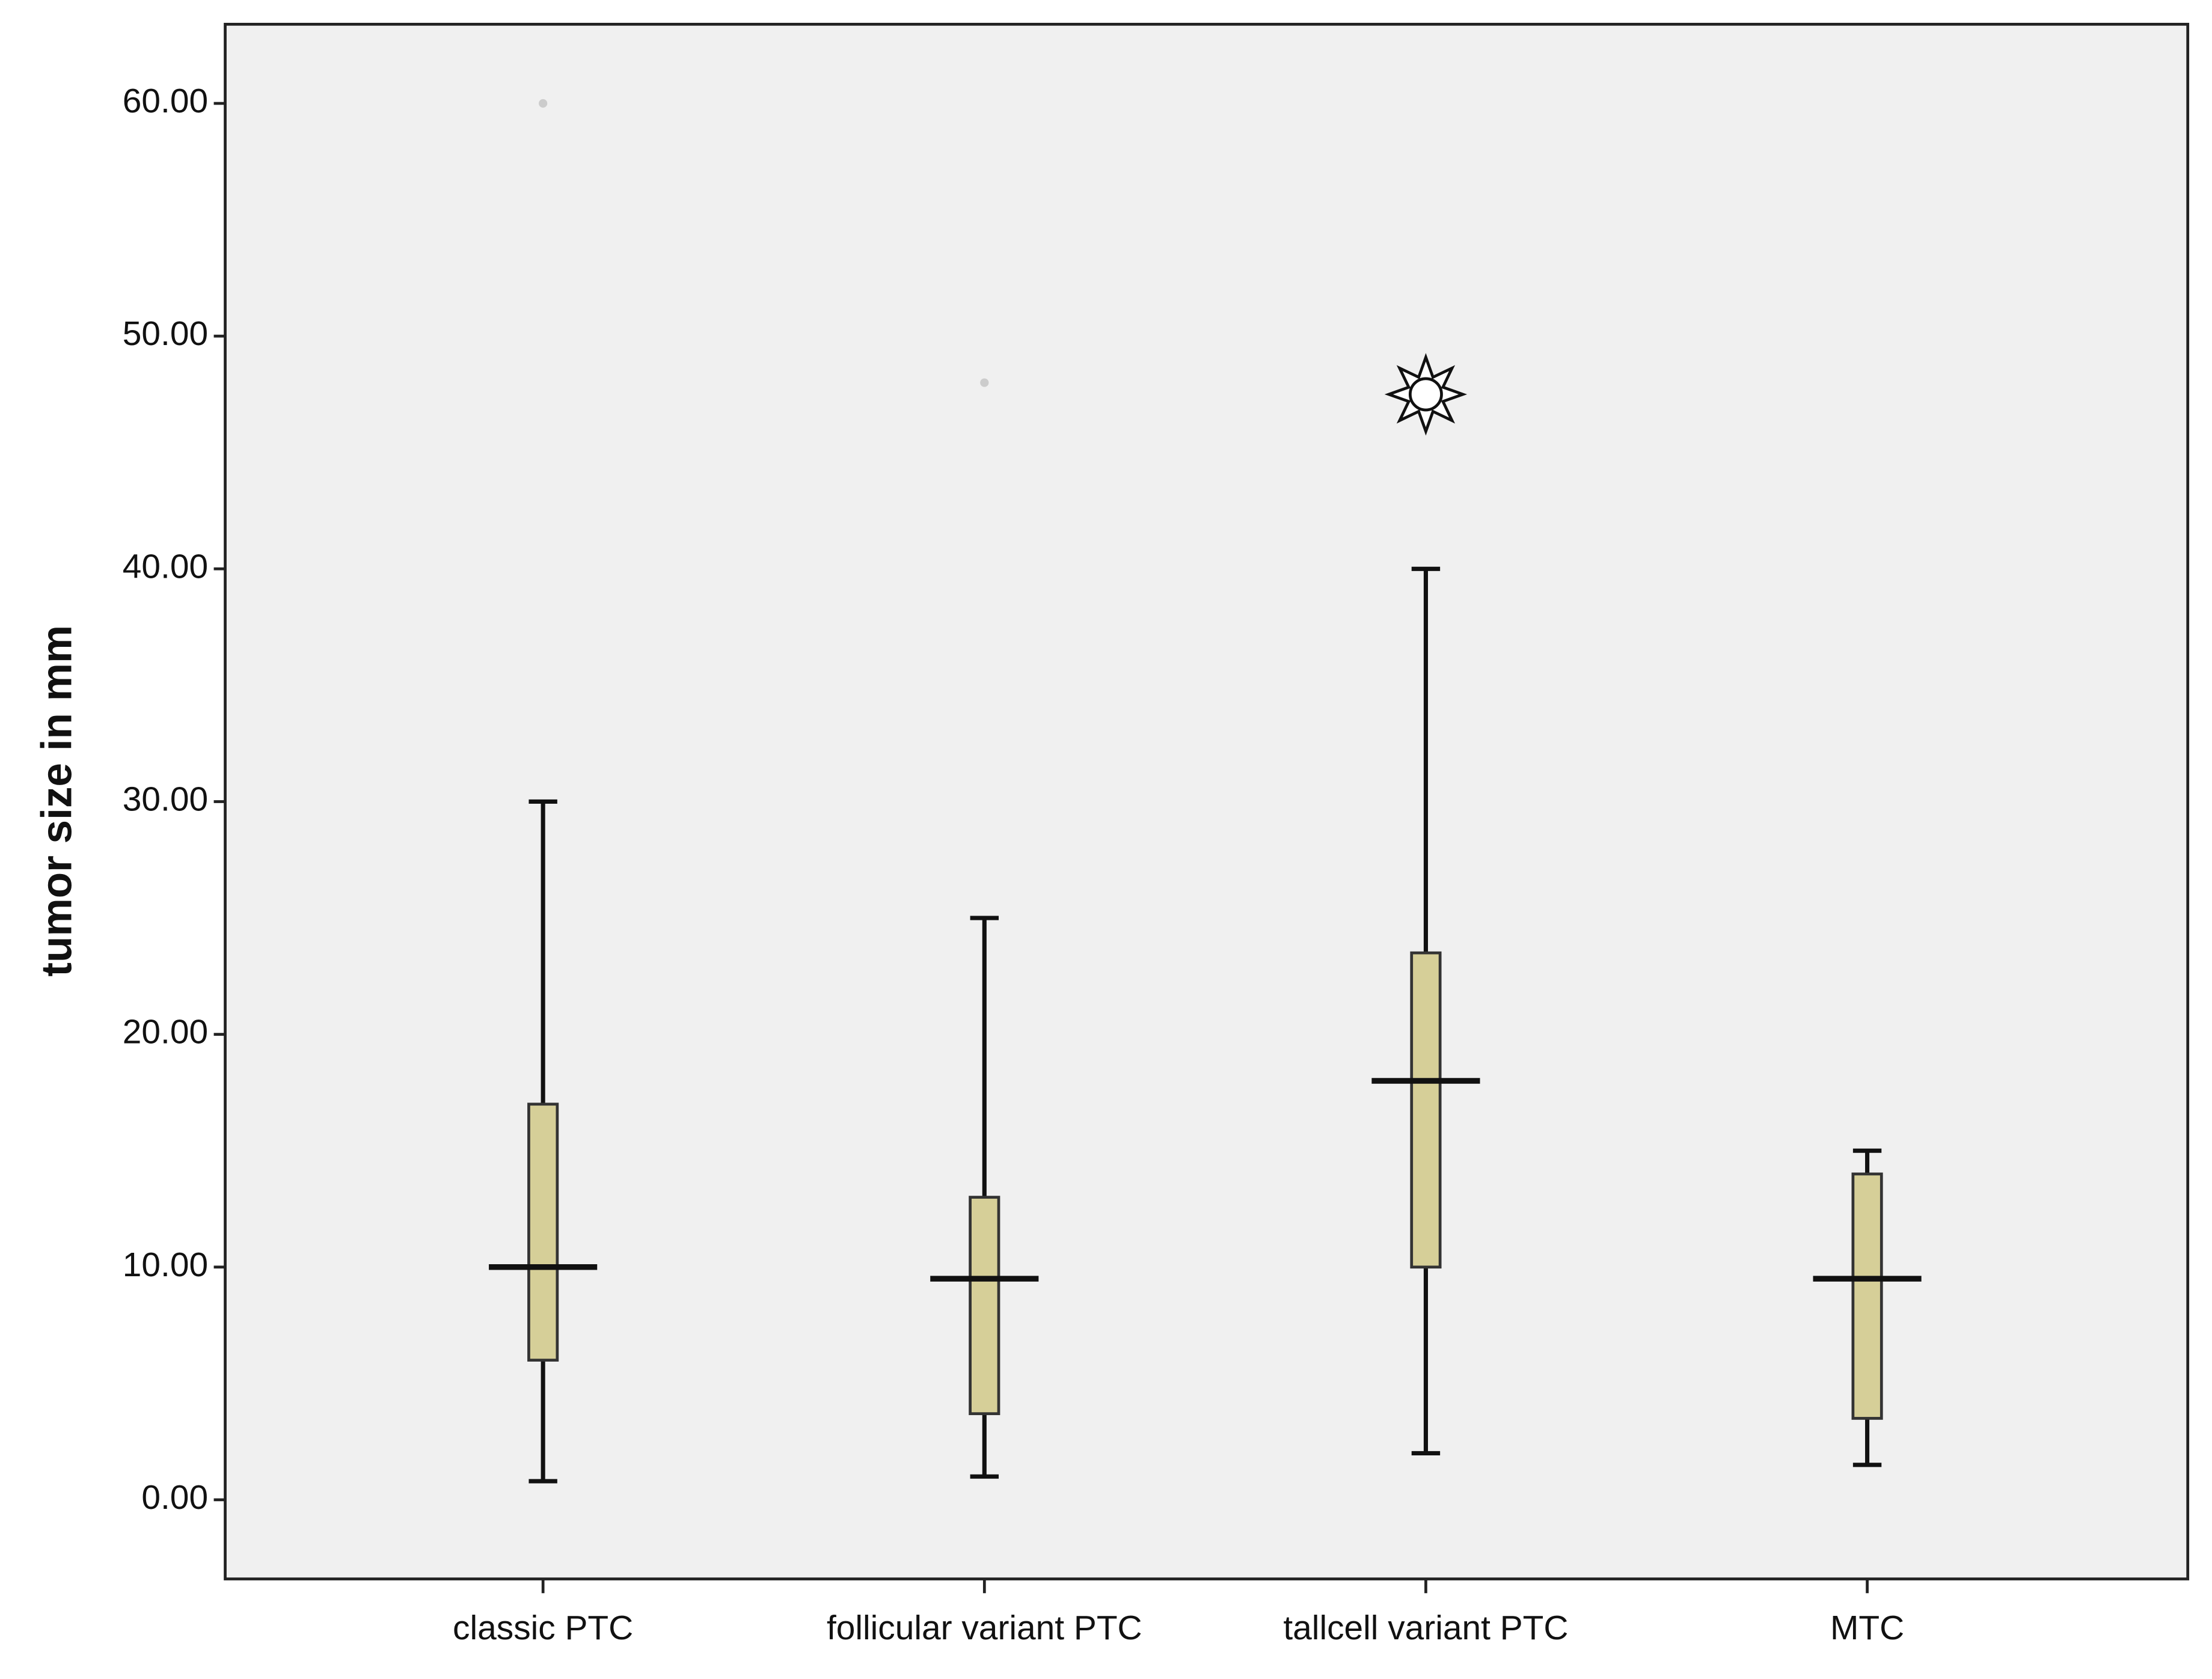  What do you see at coordinates (165, 799) in the screenshot?
I see `y-tick-label: 30.00` at bounding box center [165, 799].